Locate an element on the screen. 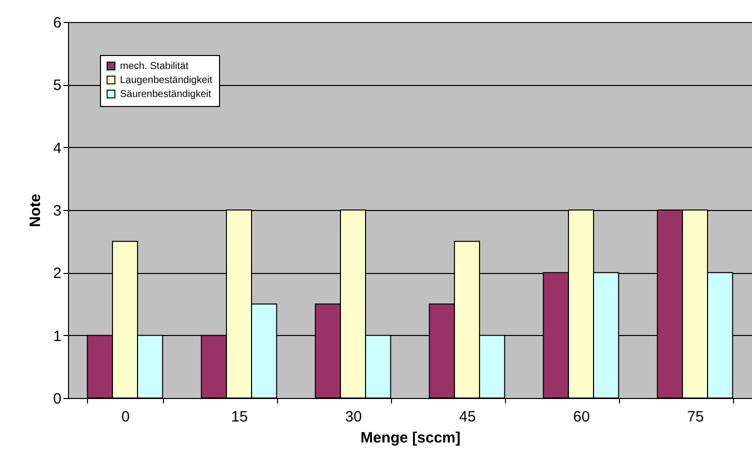 The height and width of the screenshot is (470, 752). y-tick-label: 6 is located at coordinates (57, 23).